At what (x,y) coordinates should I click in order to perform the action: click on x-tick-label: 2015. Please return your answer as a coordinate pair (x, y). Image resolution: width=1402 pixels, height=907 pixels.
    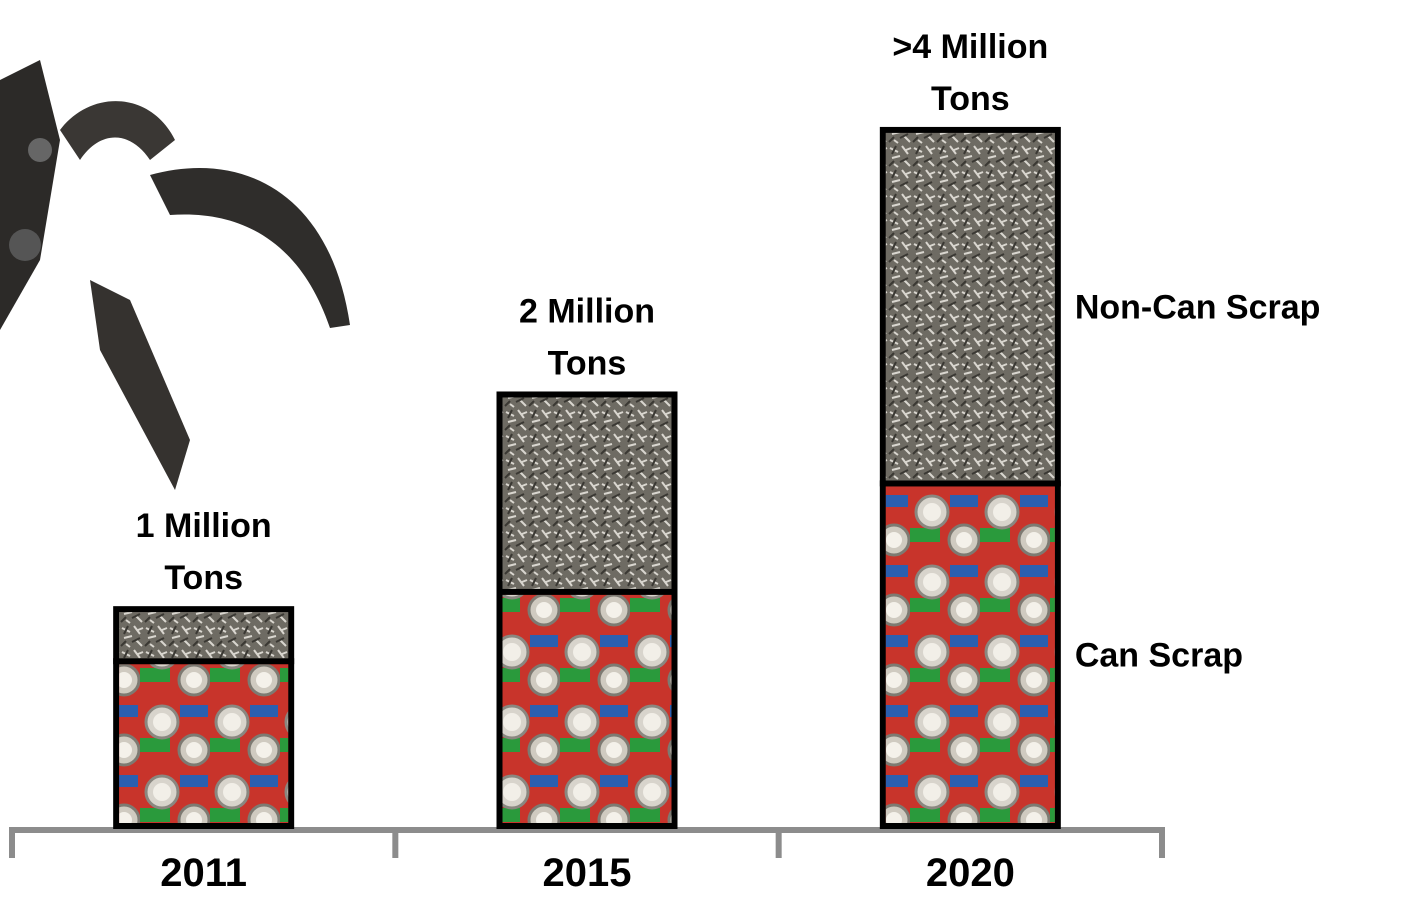
    Looking at the image, I should click on (587, 873).